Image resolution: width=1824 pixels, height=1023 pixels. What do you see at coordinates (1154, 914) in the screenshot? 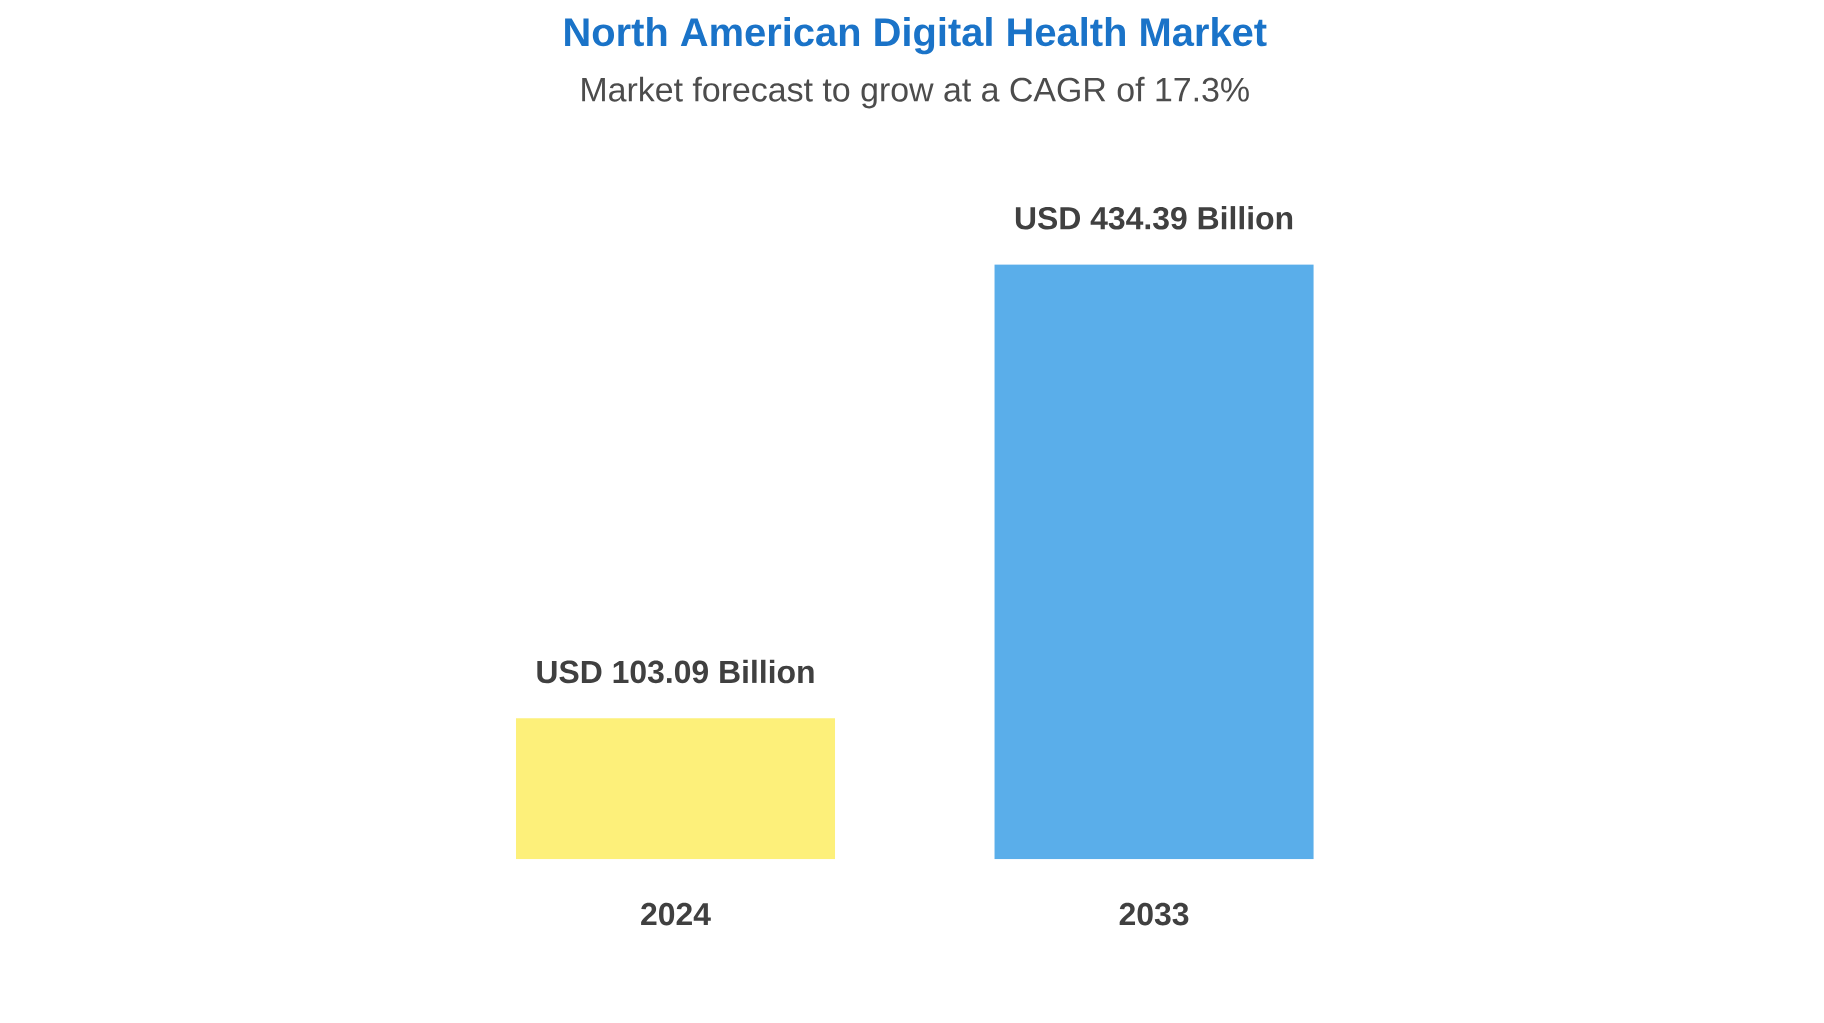
I see `x-tick-label: 2033` at bounding box center [1154, 914].